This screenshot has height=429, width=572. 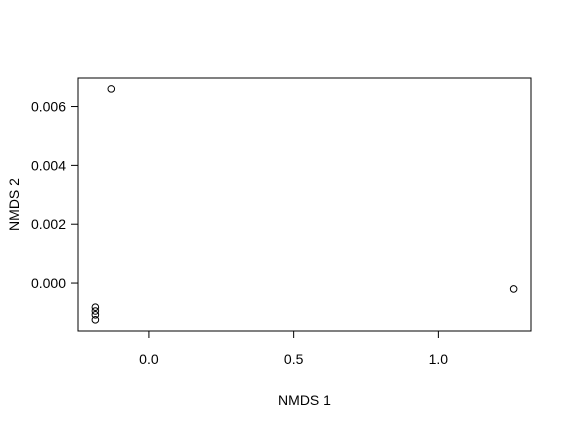 I want to click on y-tick-label: 0.002, so click(x=48, y=224).